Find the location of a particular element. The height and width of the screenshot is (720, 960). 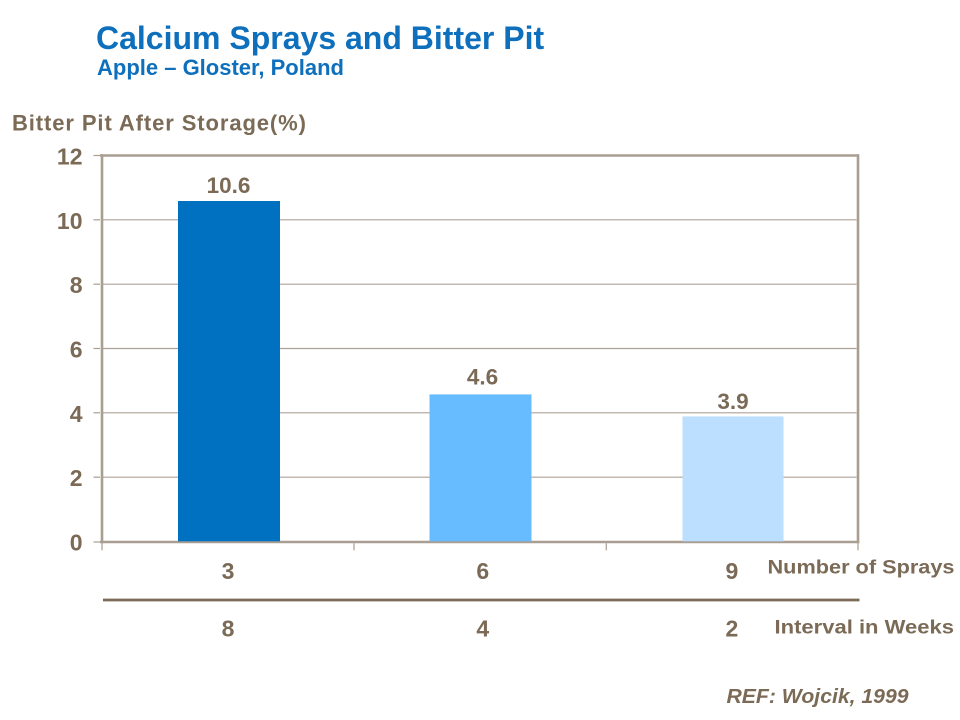

svg-text: Bitter Pit After Storage(%) is located at coordinates (159, 123).